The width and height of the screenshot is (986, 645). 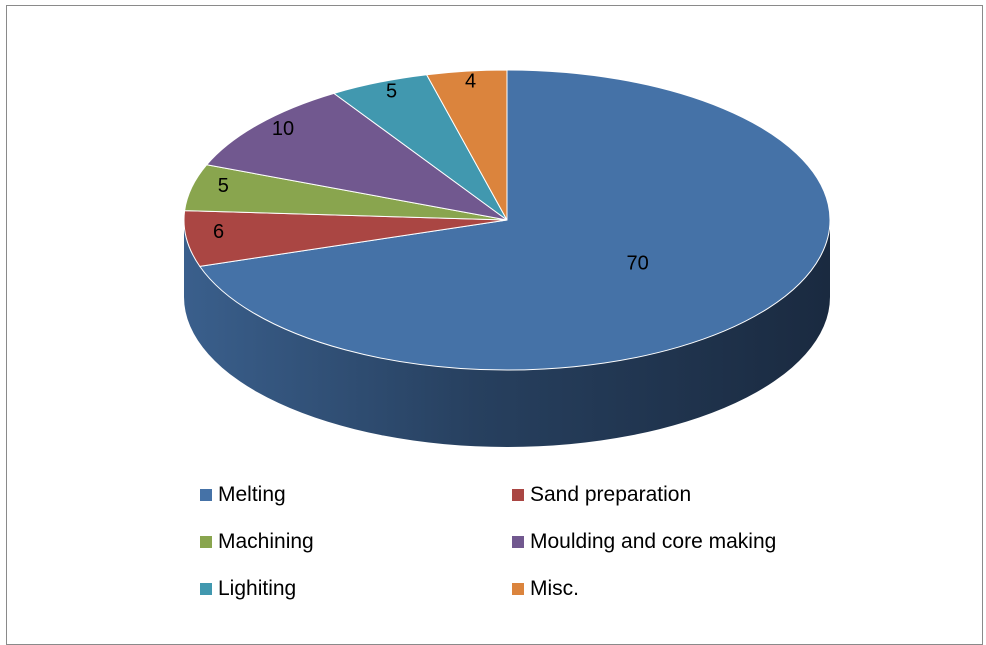 What do you see at coordinates (257, 588) in the screenshot?
I see `legend-label: Lighiting` at bounding box center [257, 588].